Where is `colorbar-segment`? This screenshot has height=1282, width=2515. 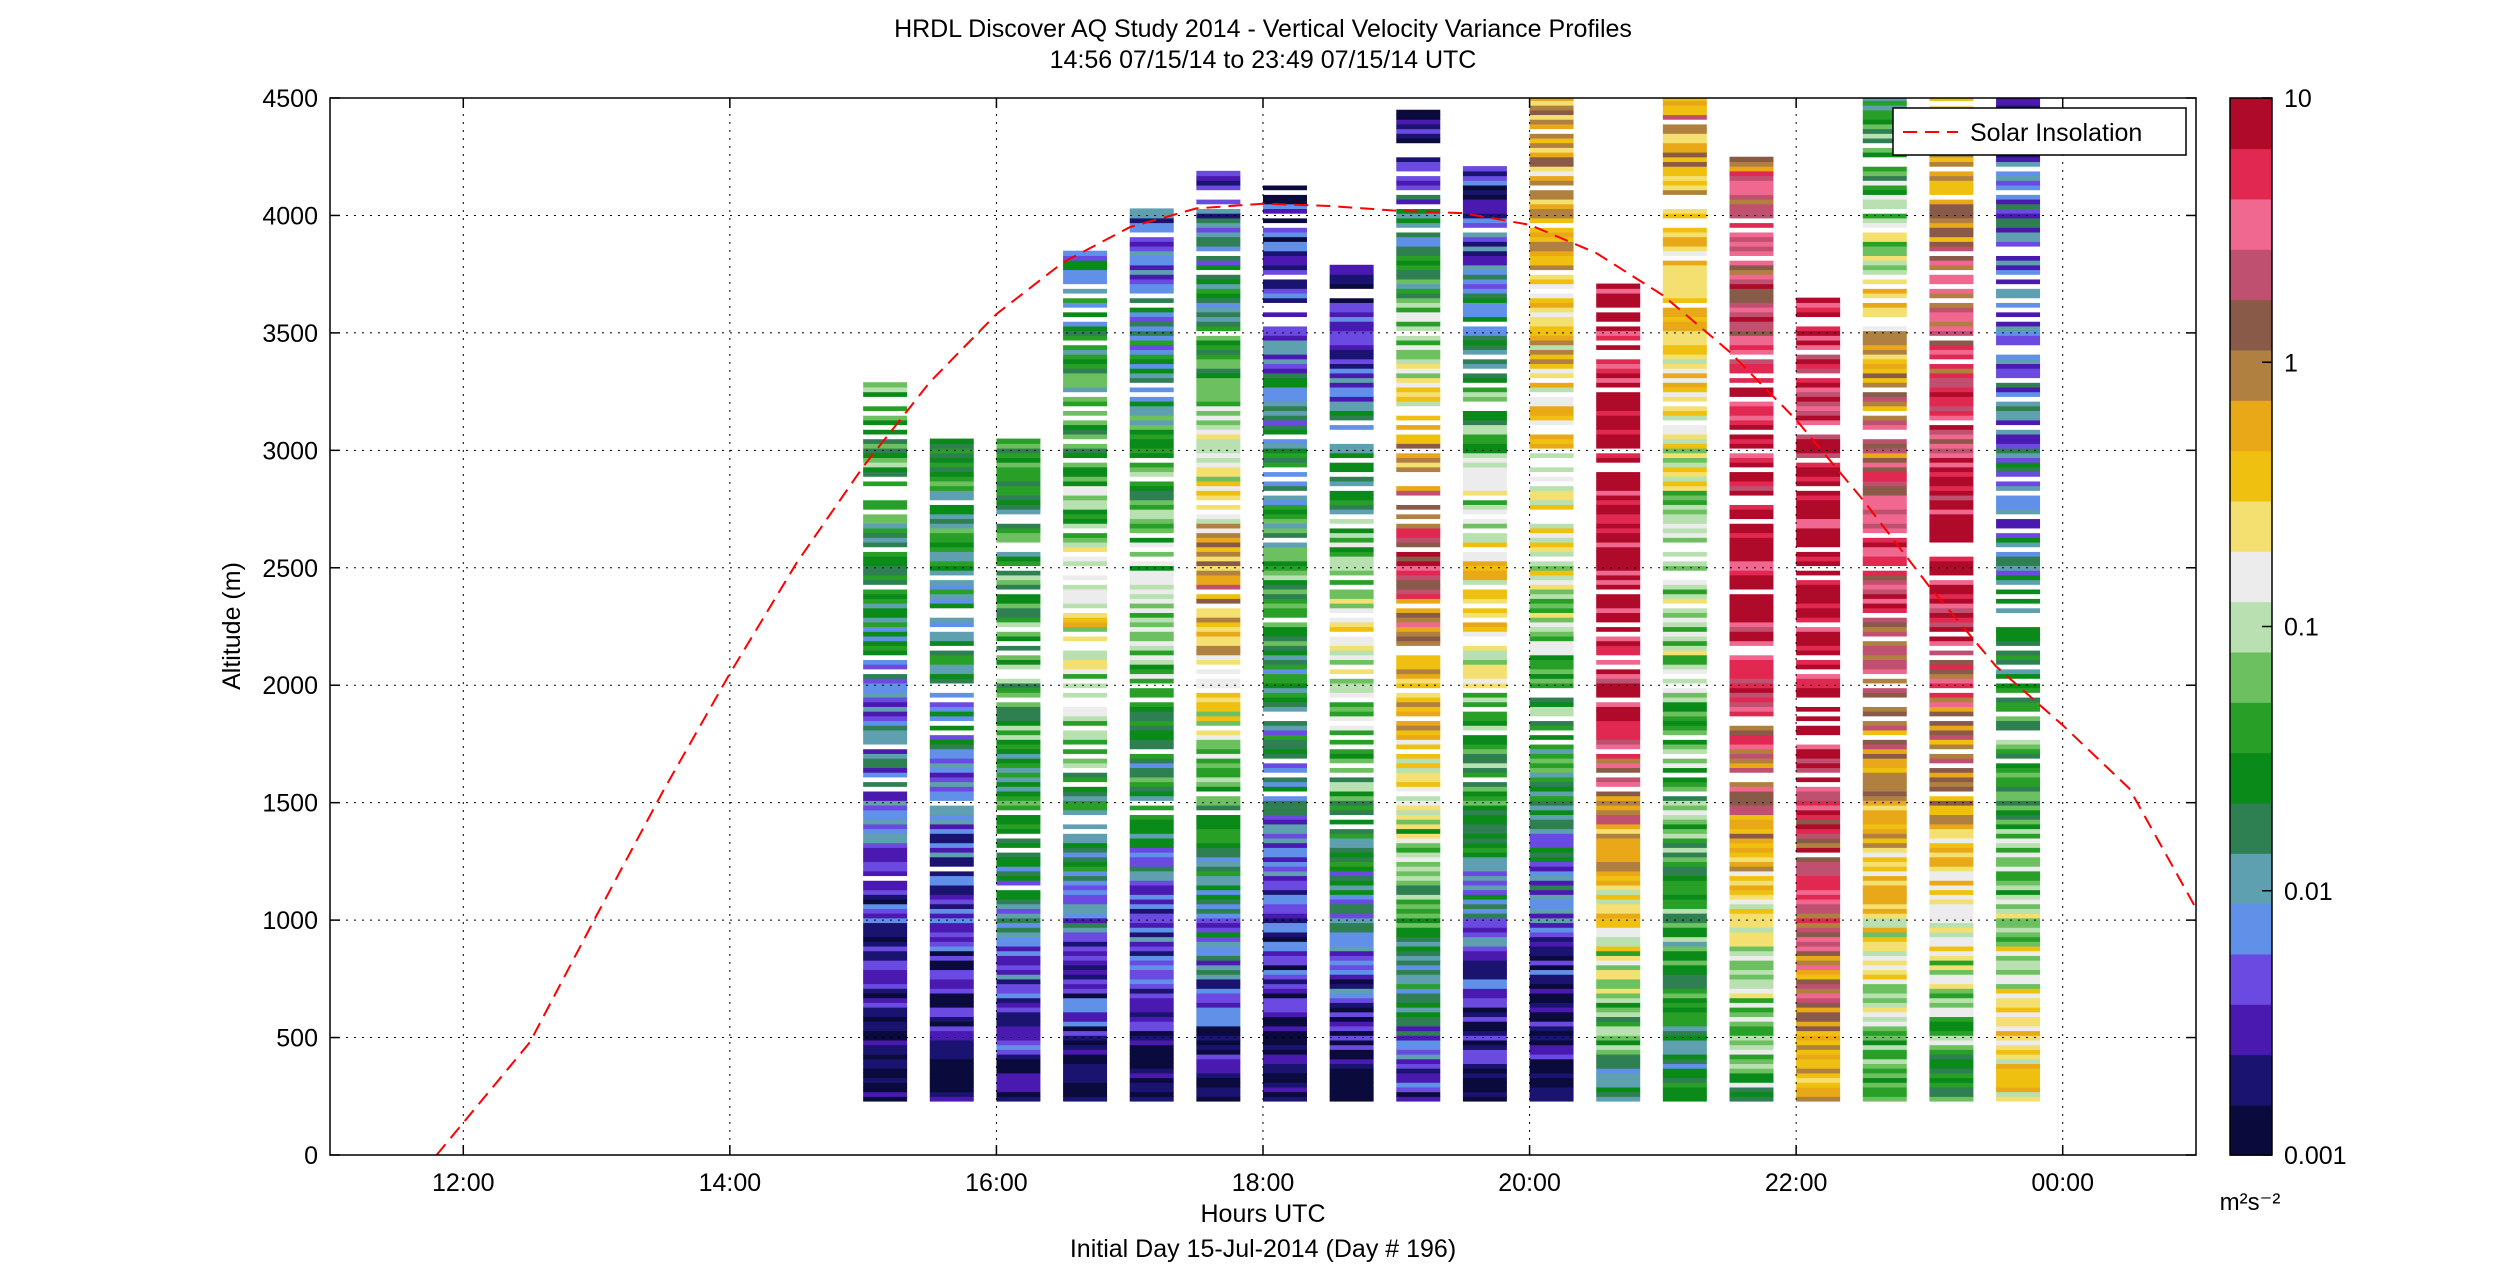 colorbar-segment is located at coordinates (2251, 979).